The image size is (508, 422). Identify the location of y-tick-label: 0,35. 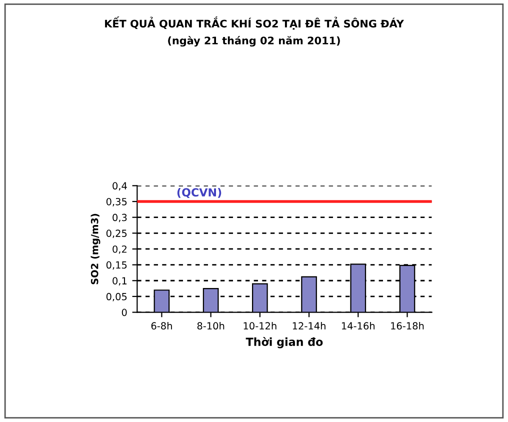
(116, 202).